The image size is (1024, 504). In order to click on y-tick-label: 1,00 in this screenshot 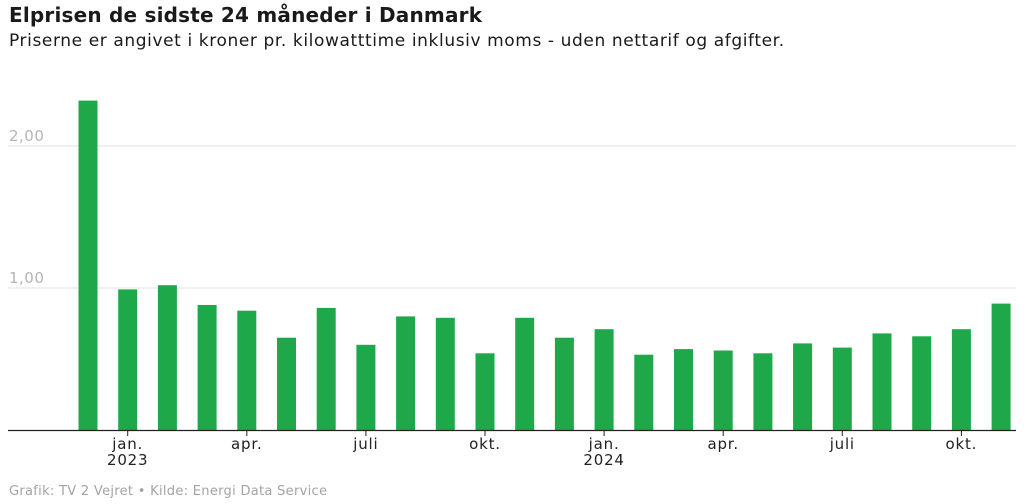, I will do `click(26, 278)`.